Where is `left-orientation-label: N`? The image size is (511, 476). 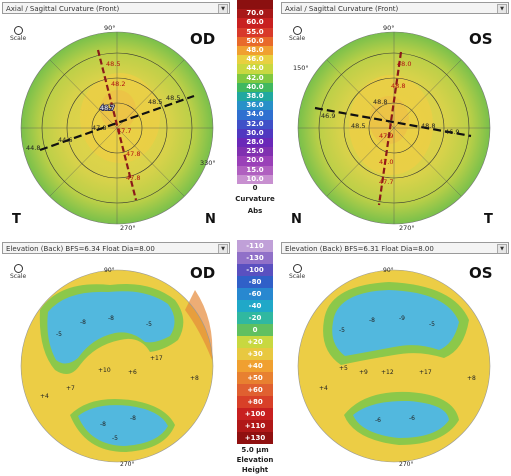
left-orientation-label: N is located at coordinates (296, 219).